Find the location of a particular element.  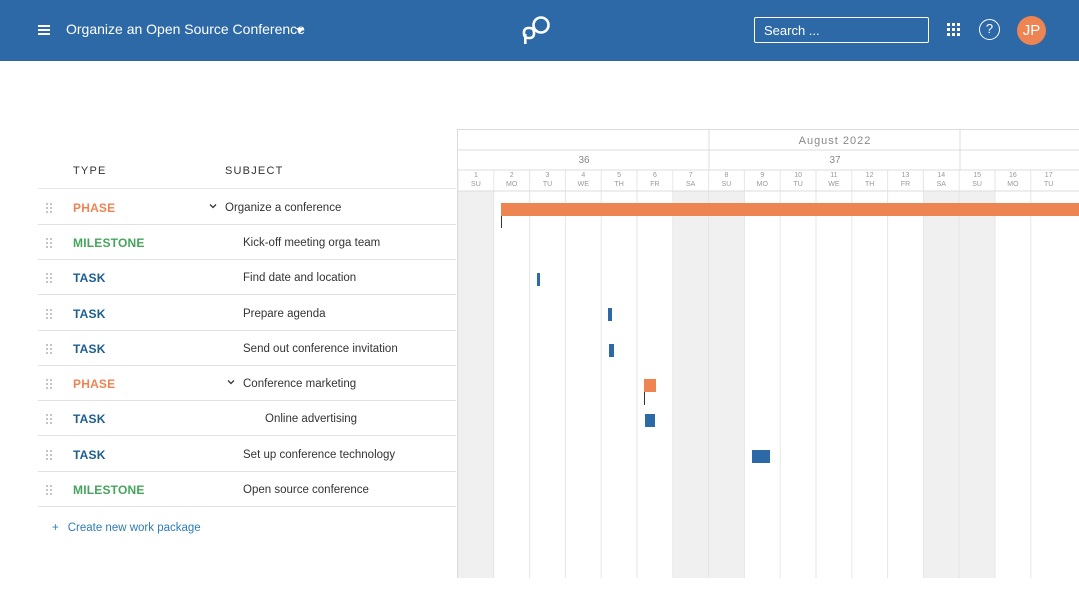

modules-grid-icon is located at coordinates (954, 30).